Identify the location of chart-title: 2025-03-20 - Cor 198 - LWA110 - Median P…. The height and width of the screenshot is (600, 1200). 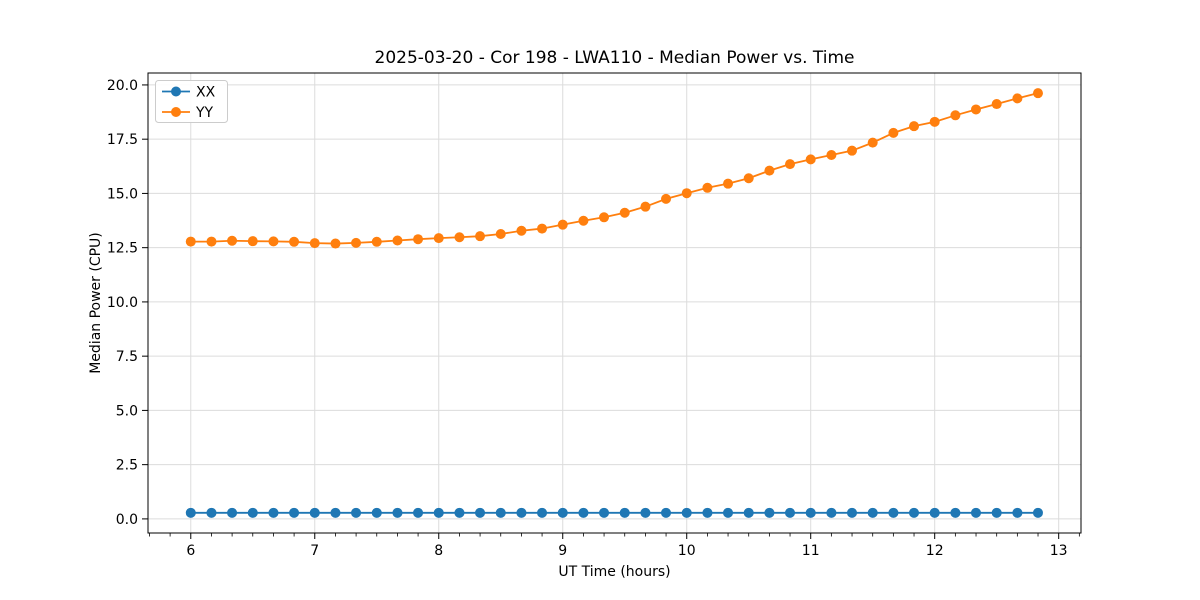
(614, 58).